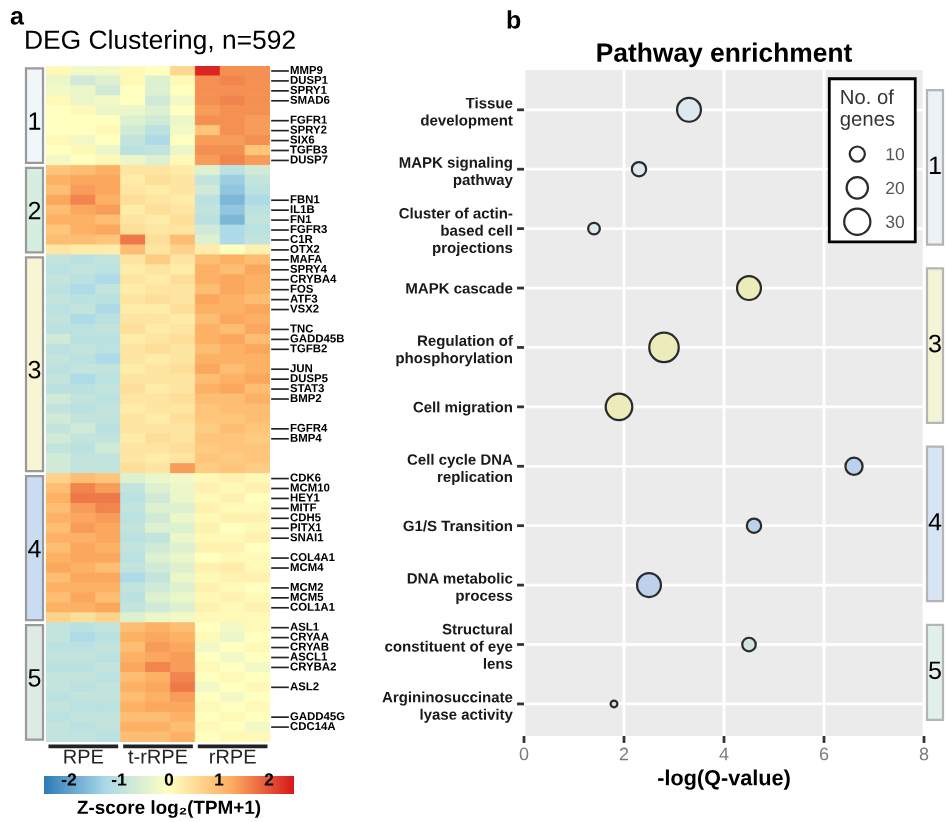 This screenshot has height=822, width=948. Describe the element at coordinates (895, 221) in the screenshot. I see `legend-label: 30` at that location.